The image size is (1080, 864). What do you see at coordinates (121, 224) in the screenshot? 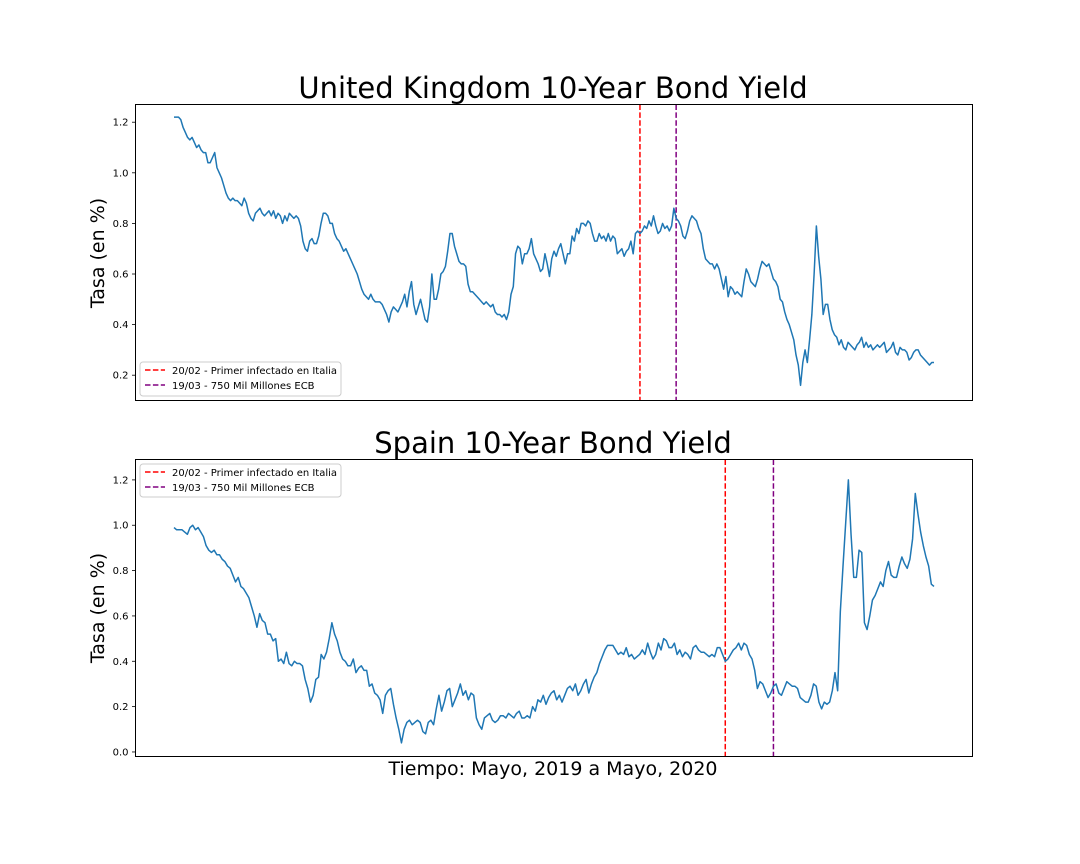
I see `uk-y-tick-label: 0.8` at bounding box center [121, 224].